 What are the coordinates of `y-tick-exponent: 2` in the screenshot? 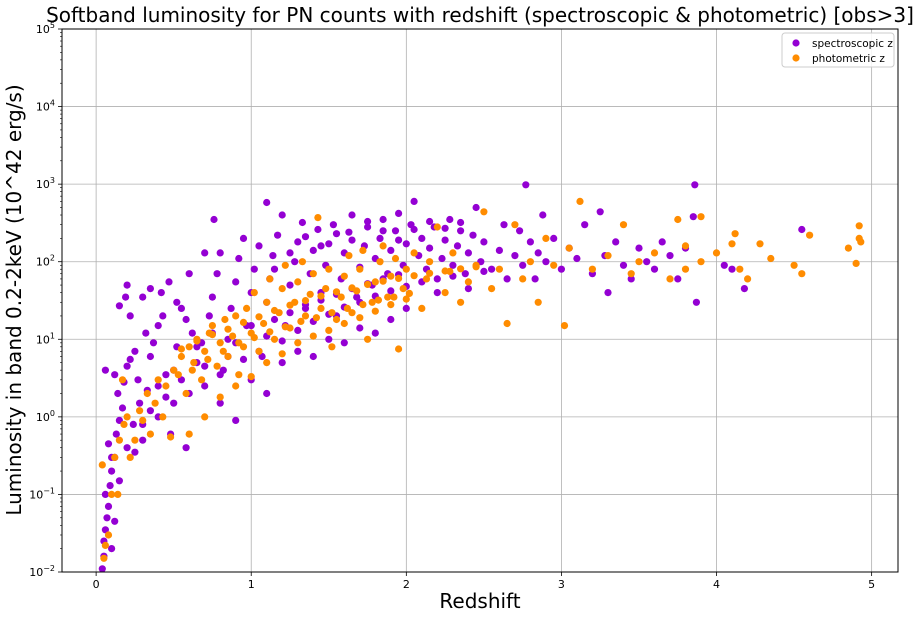 It's located at (52, 258).